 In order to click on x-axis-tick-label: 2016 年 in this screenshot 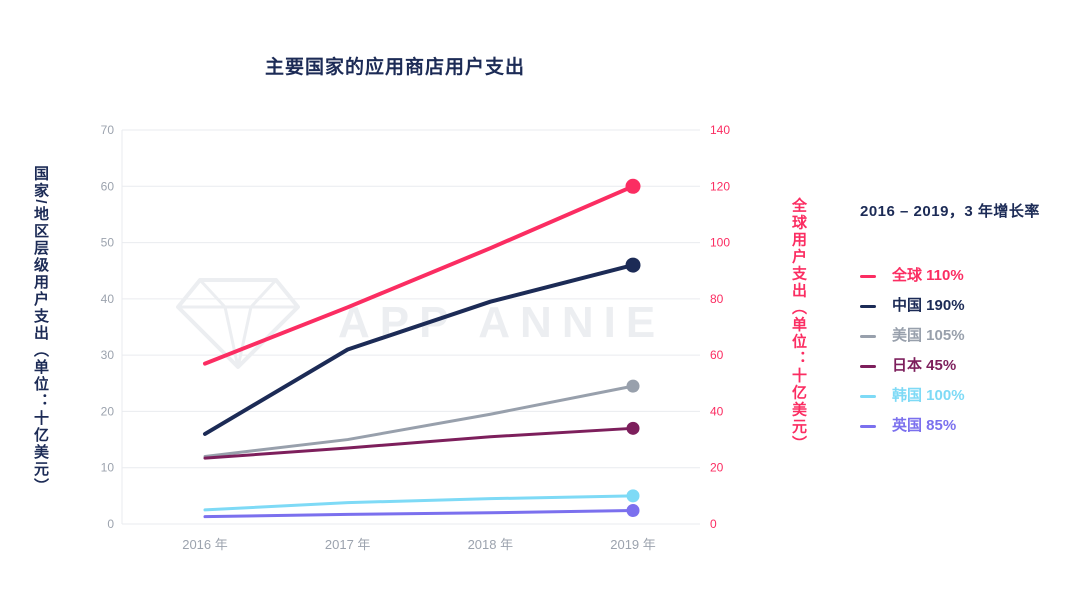, I will do `click(205, 544)`.